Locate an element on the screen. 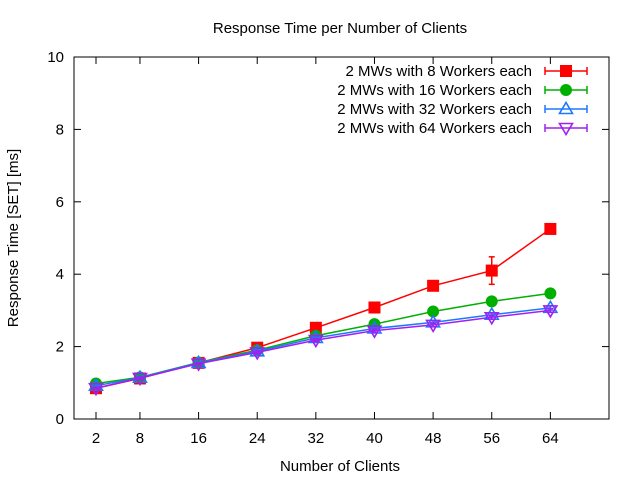 The height and width of the screenshot is (480, 640). legend-label: 2 MWs with 64 Workers each is located at coordinates (434, 128).